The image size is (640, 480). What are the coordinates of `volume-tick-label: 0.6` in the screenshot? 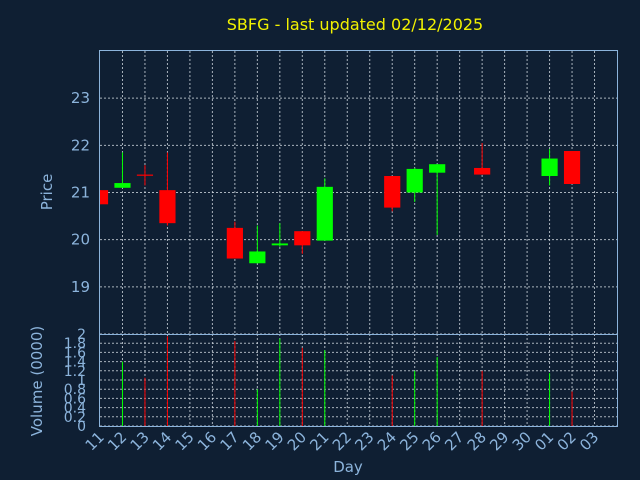 It's located at (75, 399).